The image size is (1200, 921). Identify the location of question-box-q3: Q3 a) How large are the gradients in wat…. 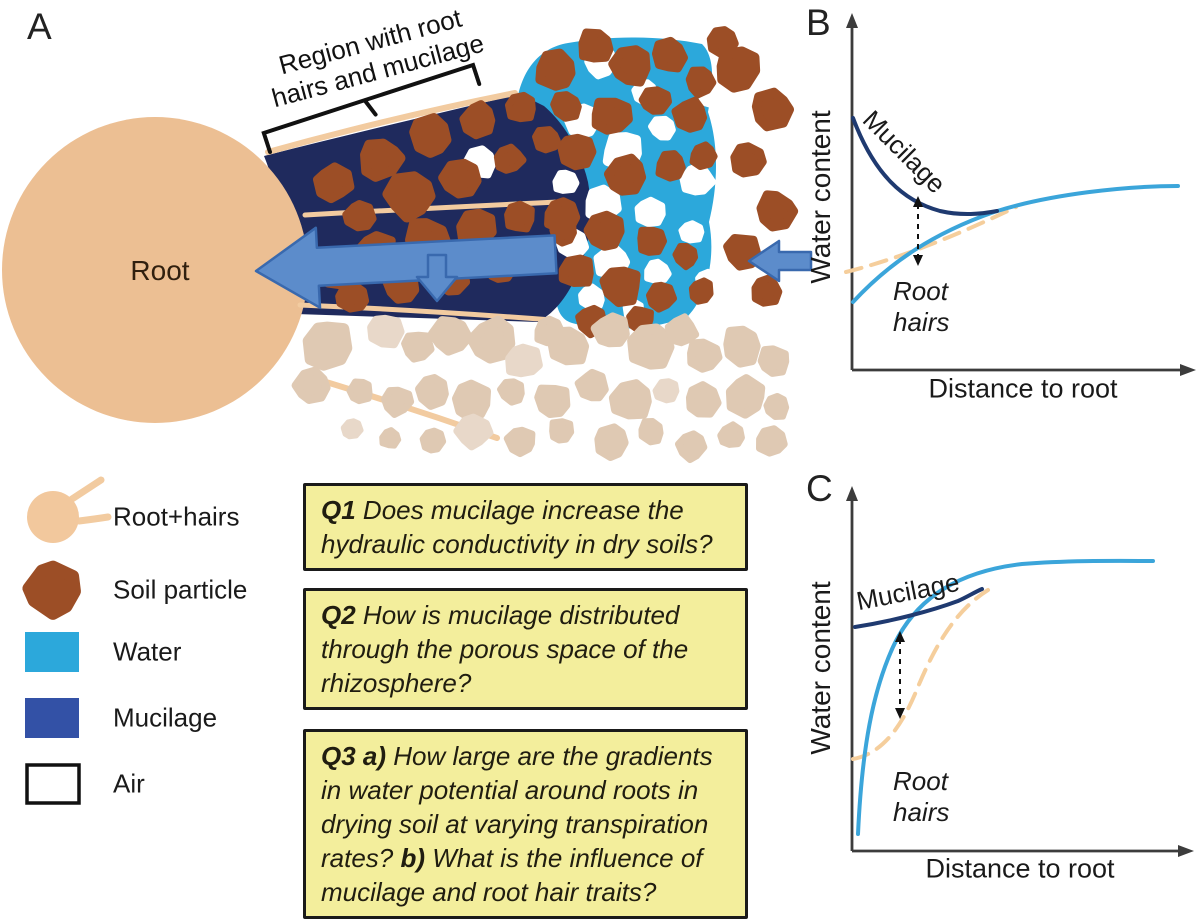
(525, 824).